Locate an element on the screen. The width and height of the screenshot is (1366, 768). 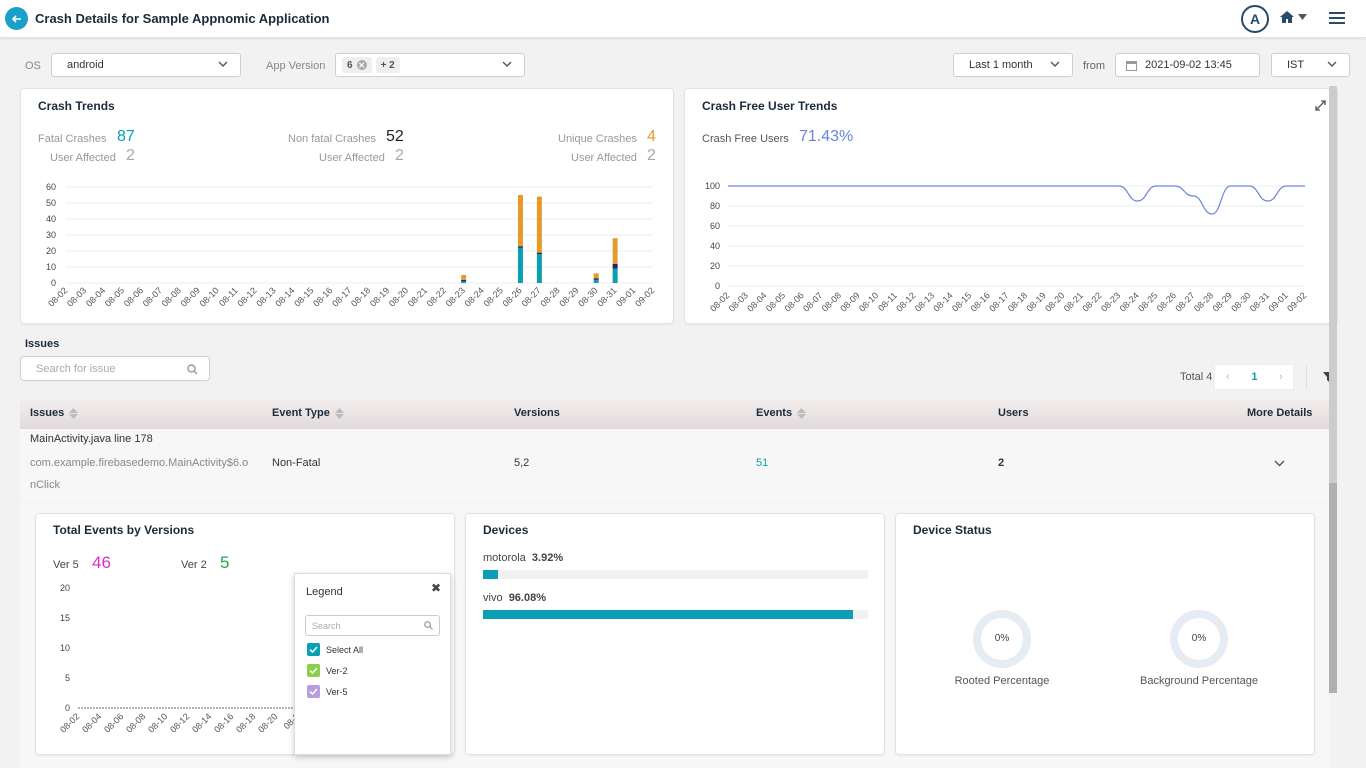
hamburger-icon is located at coordinates (1337, 18).